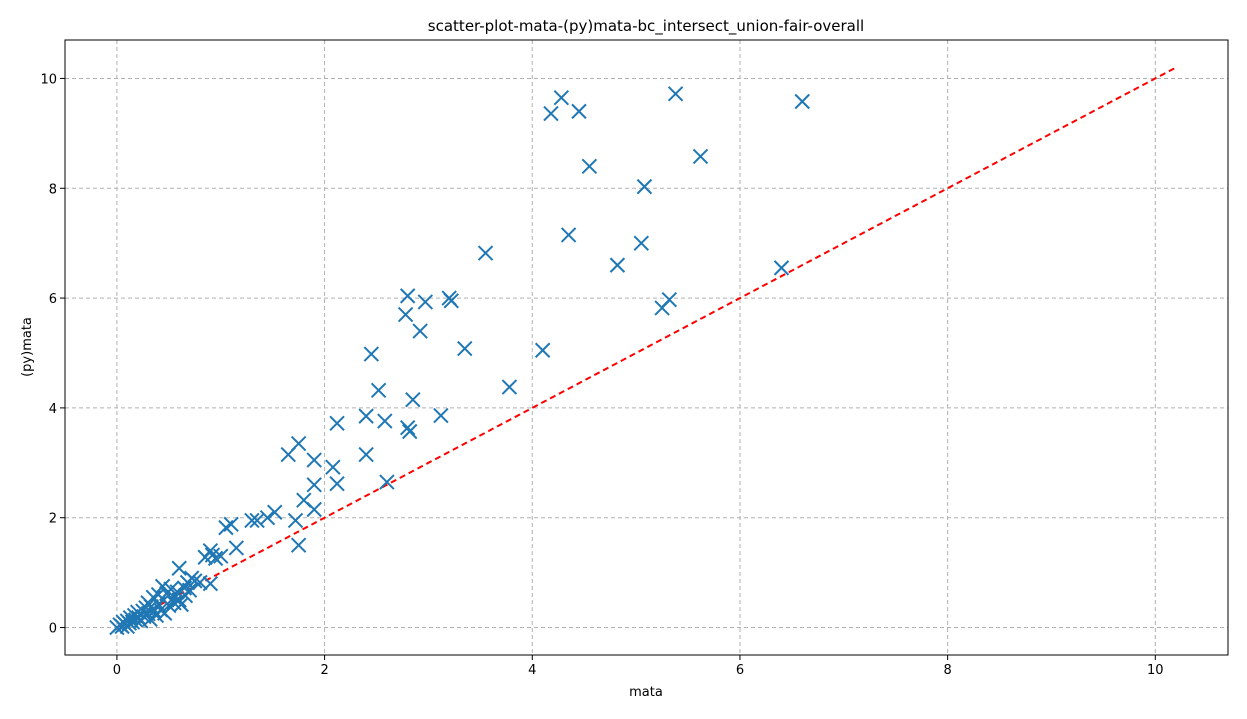 The height and width of the screenshot is (719, 1247). What do you see at coordinates (53, 629) in the screenshot?
I see `y-tick-label: 0` at bounding box center [53, 629].